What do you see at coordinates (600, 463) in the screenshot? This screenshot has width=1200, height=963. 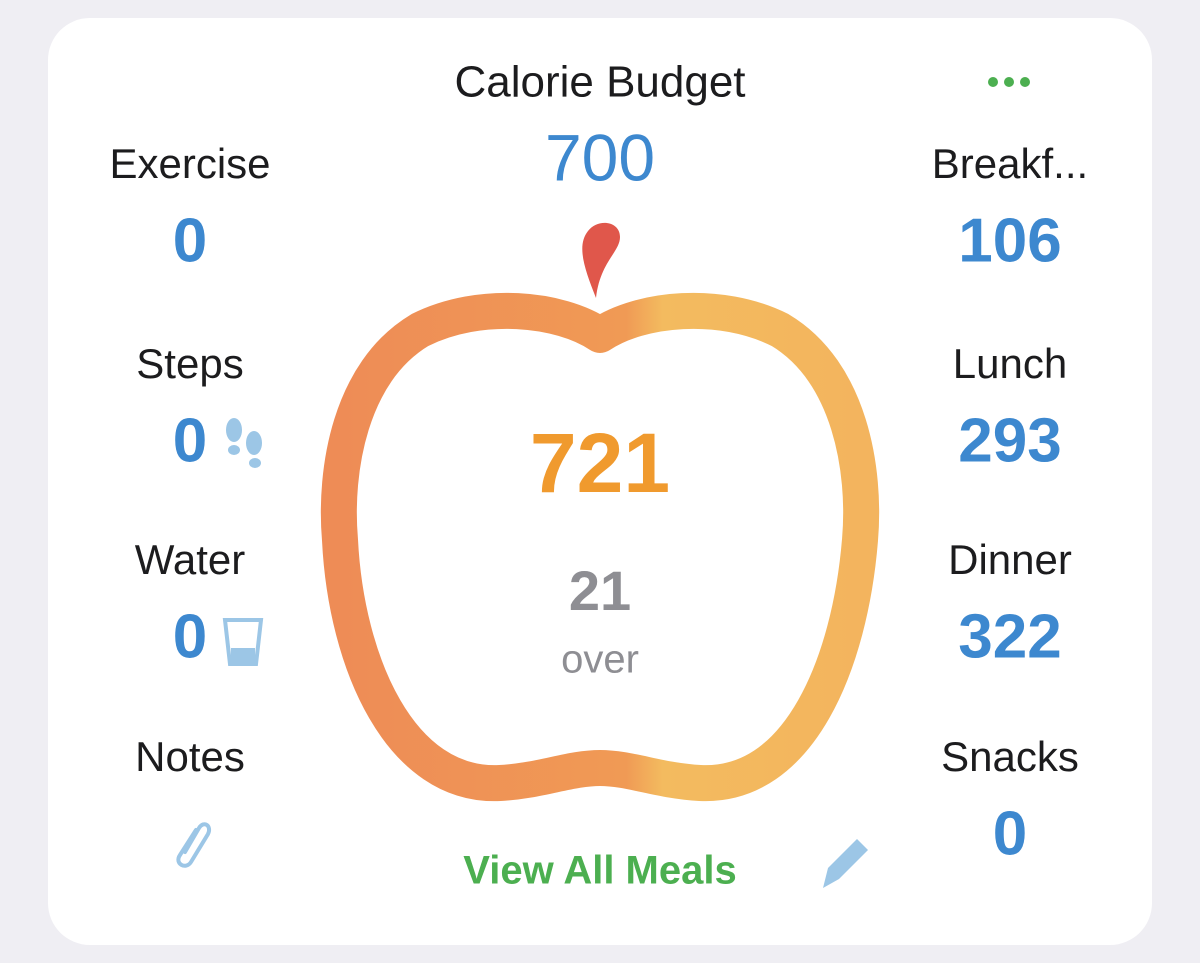 I see `consumed: 721` at bounding box center [600, 463].